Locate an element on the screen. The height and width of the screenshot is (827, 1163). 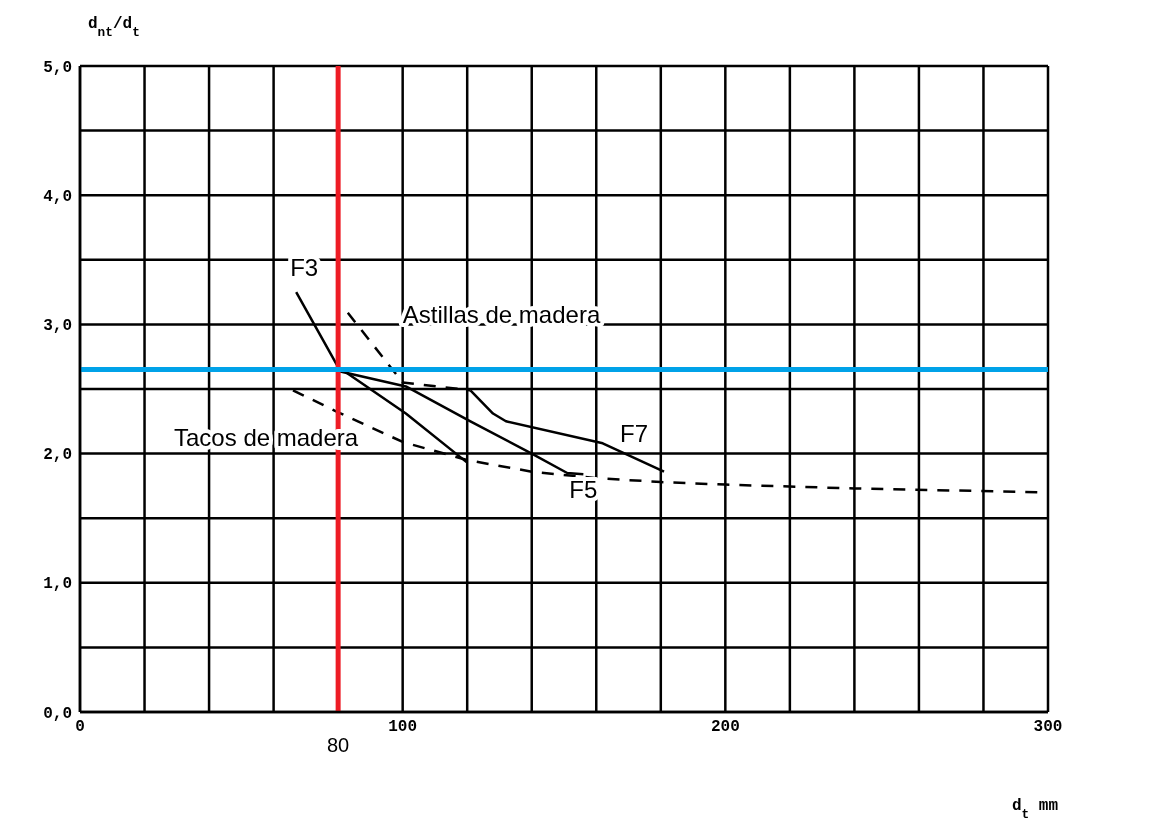
y-tick-label: 5,0 is located at coordinates (57, 67).